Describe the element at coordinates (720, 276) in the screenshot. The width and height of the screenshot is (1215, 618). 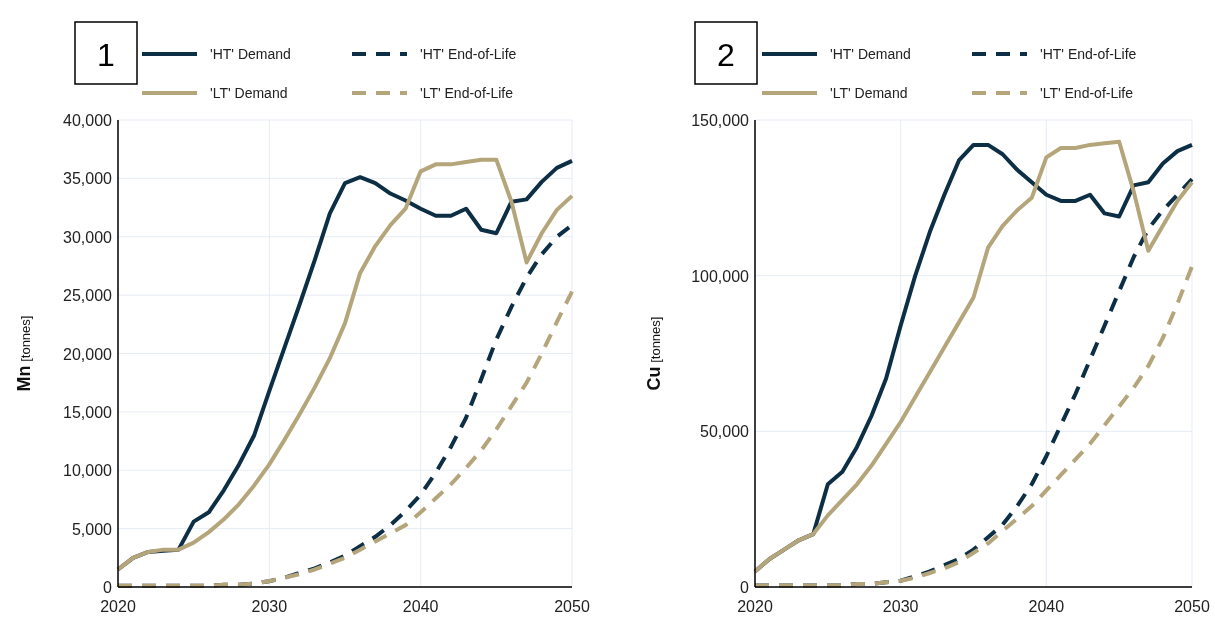
I see `y-tick-label: 100,000` at that location.